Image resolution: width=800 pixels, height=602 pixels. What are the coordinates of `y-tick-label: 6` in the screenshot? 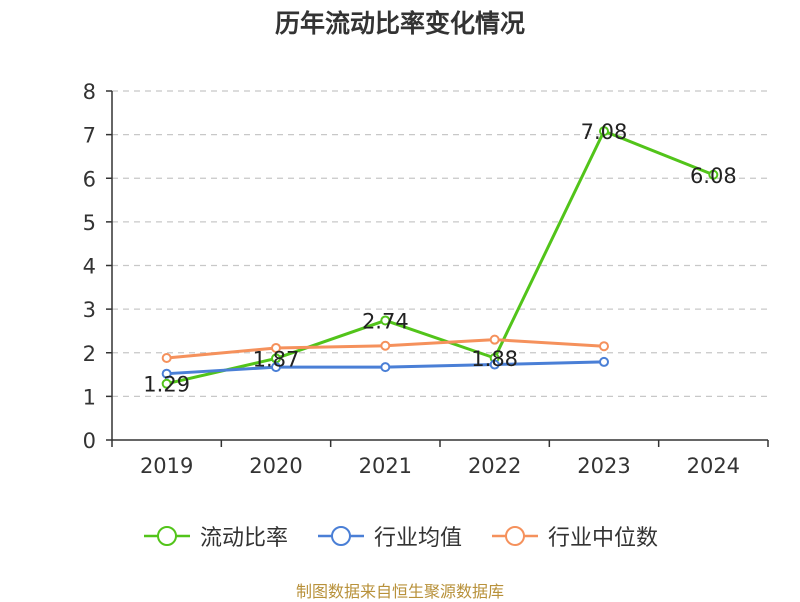 It's located at (89, 179).